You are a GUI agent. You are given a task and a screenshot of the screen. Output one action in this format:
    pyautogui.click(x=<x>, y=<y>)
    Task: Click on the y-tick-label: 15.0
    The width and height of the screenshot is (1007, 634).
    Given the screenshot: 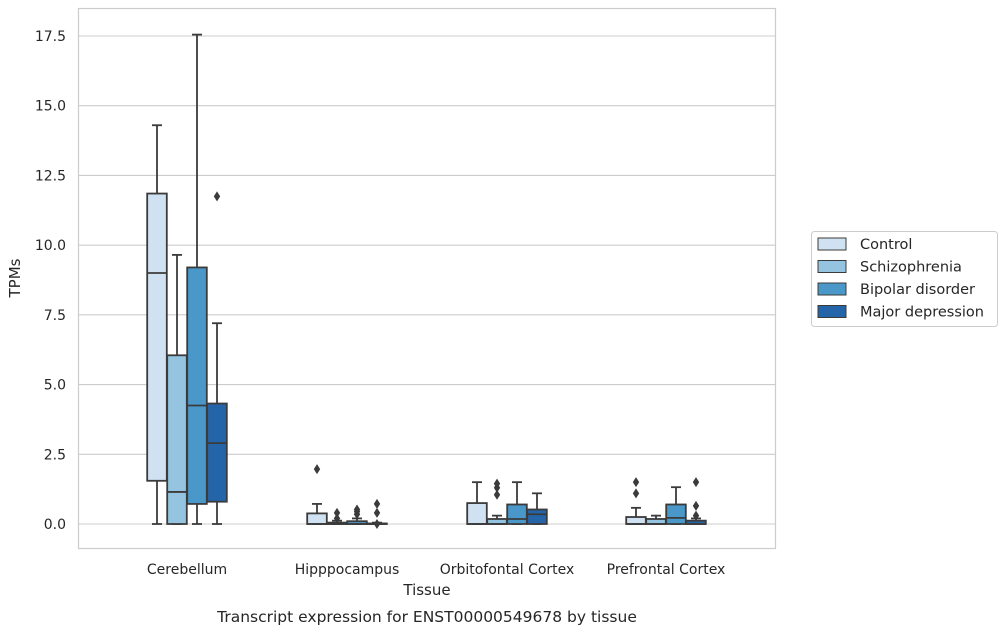 What is the action you would take?
    pyautogui.click(x=50, y=107)
    